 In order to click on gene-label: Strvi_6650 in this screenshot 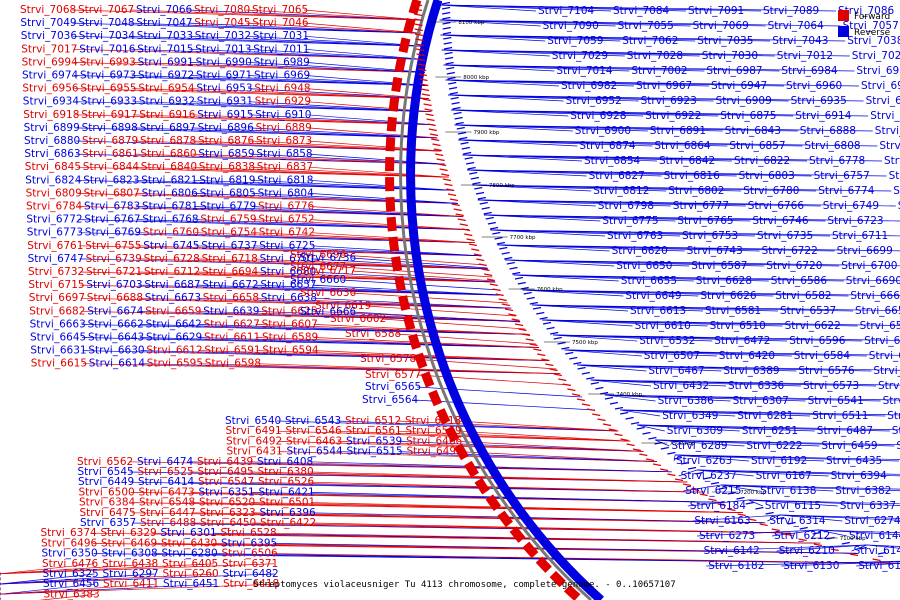, I will do `click(644, 266)`.